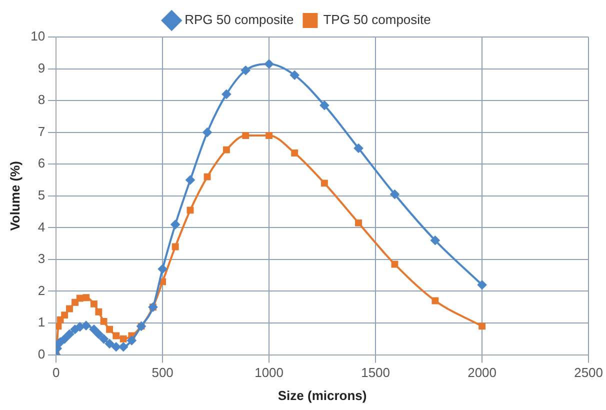  What do you see at coordinates (42, 131) in the screenshot?
I see `y-tick-label: 7` at bounding box center [42, 131].